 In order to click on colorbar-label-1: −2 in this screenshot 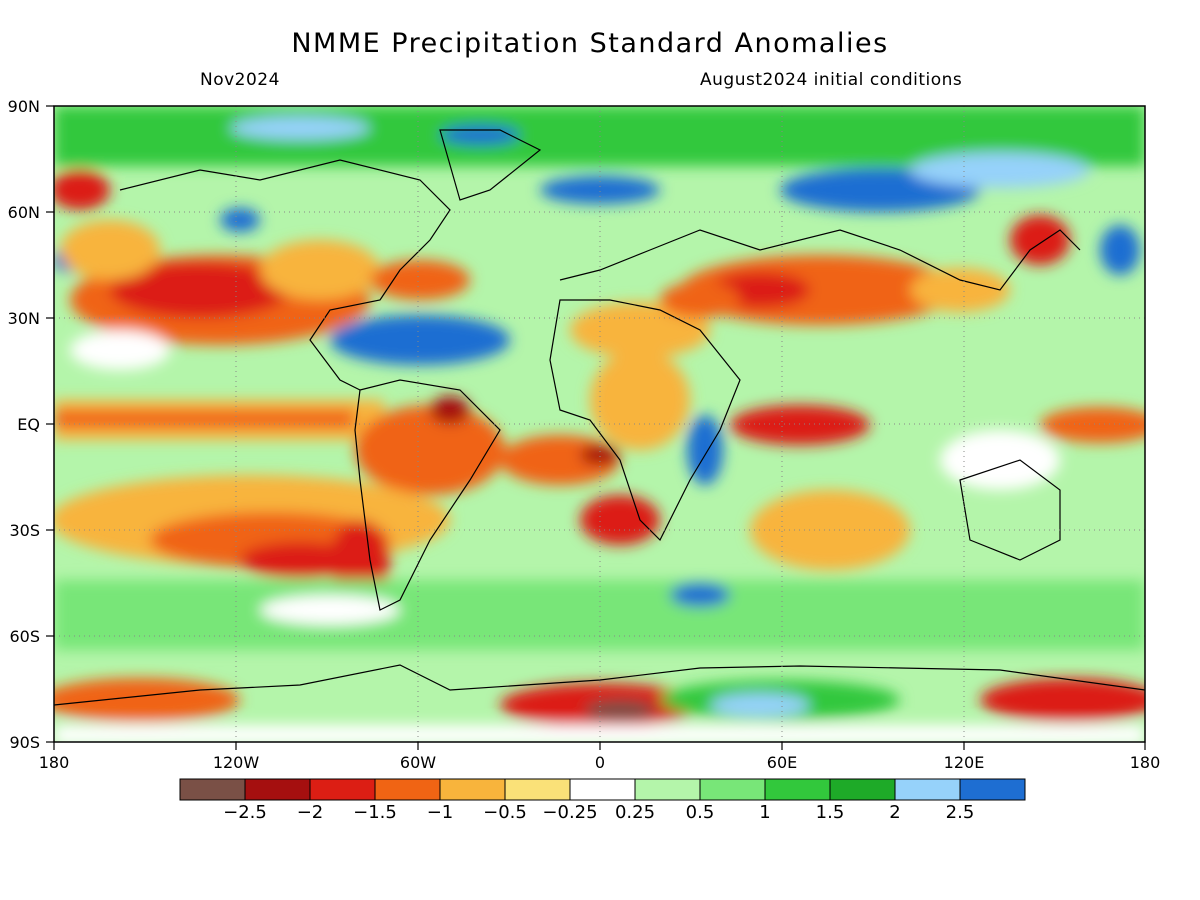, I will do `click(310, 812)`.